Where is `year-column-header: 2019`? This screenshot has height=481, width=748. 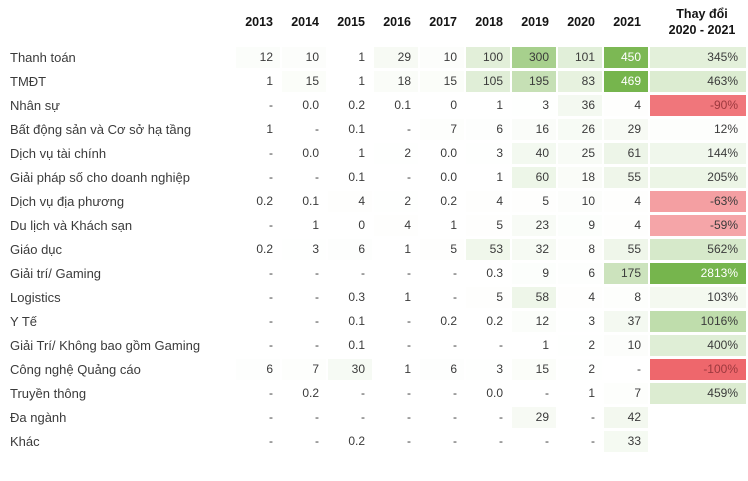
year-column-header: 2019 is located at coordinates (535, 22).